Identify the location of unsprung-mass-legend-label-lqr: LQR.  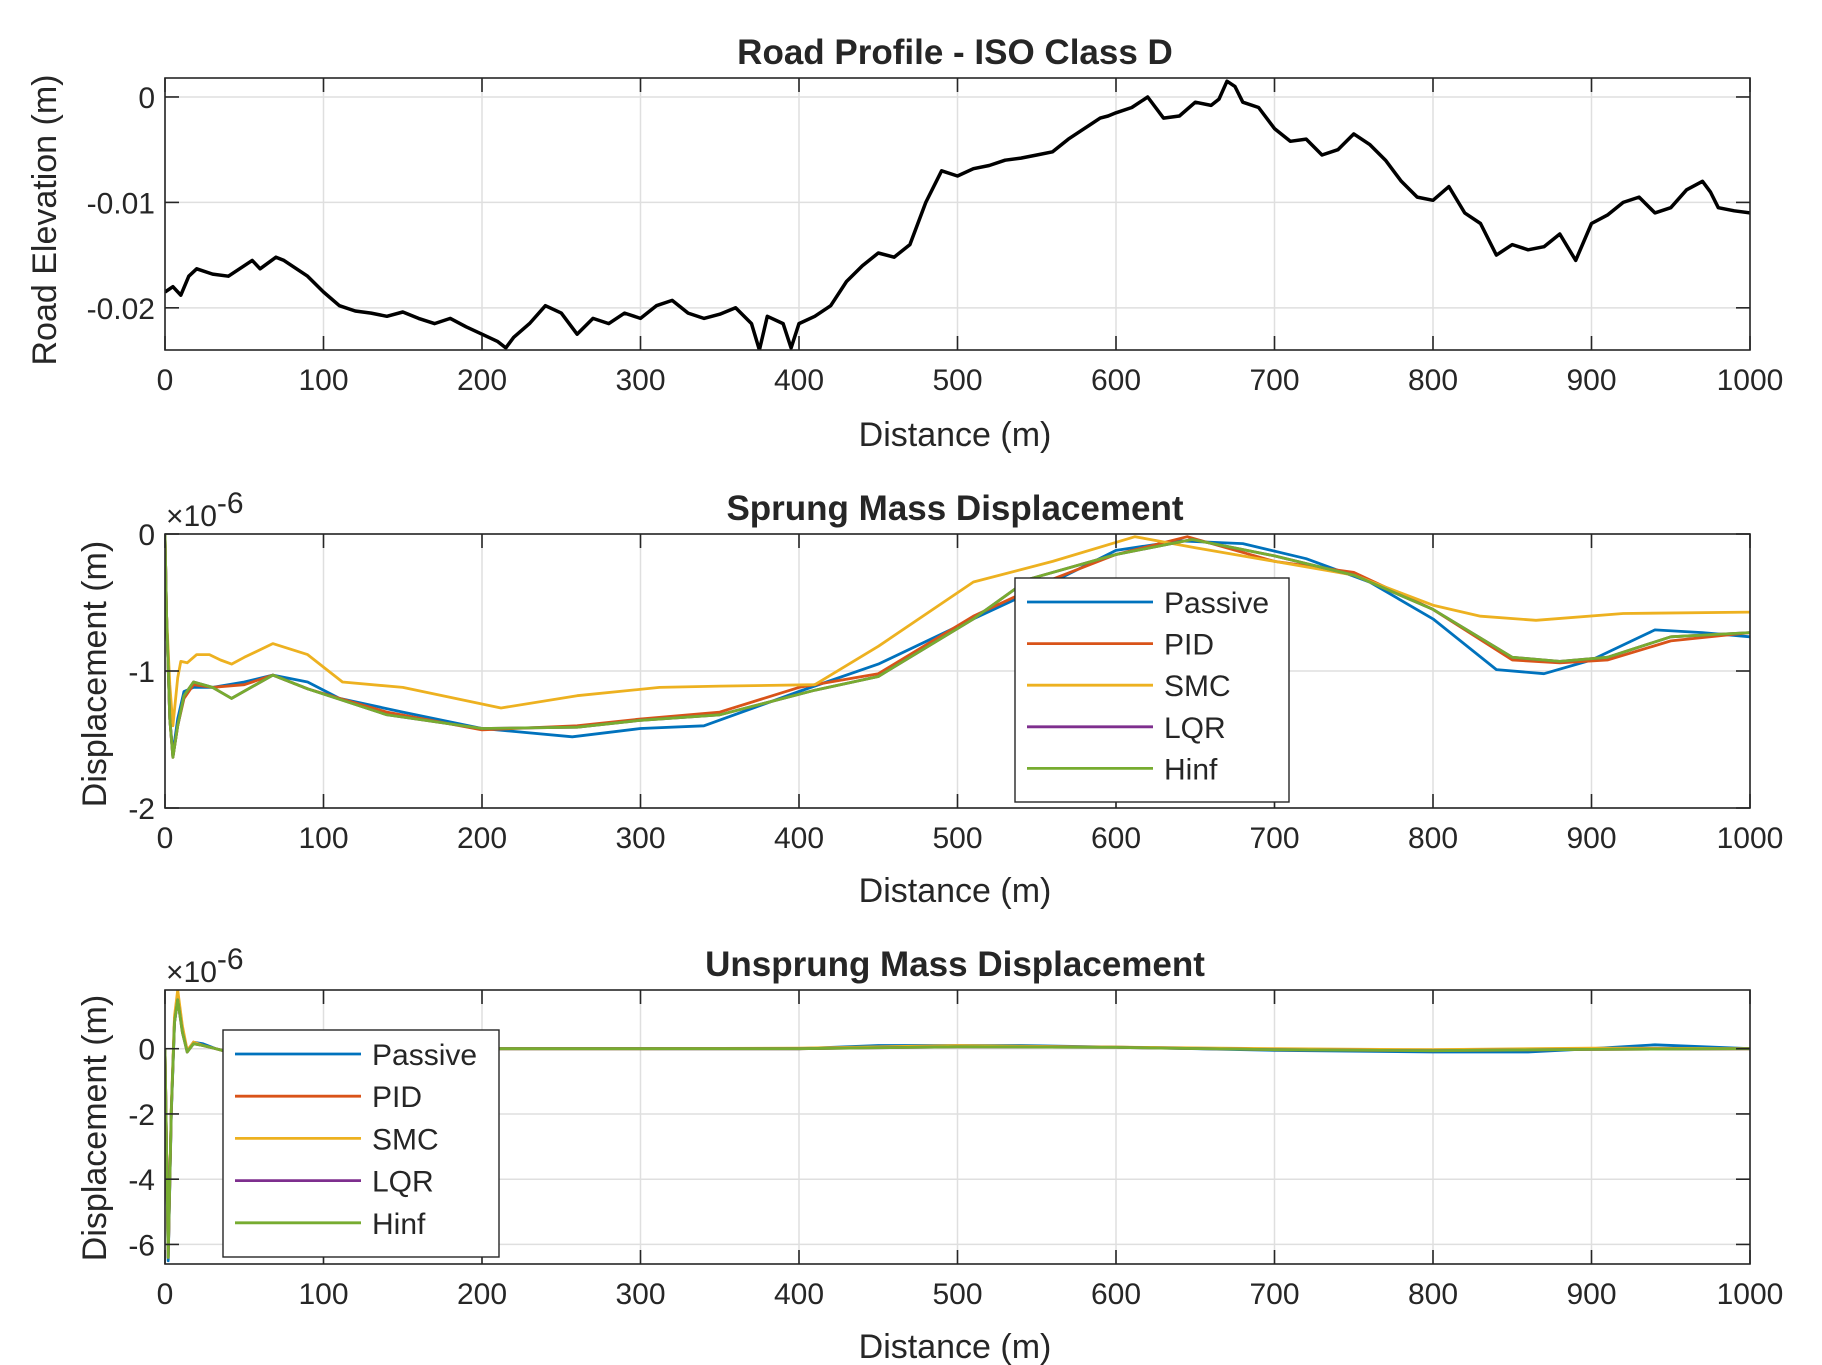
(403, 1182).